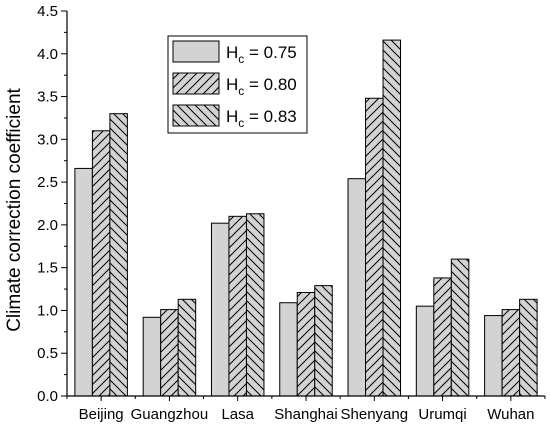 The image size is (550, 433). Describe the element at coordinates (47, 353) in the screenshot. I see `y-tick-label: 0.5` at that location.